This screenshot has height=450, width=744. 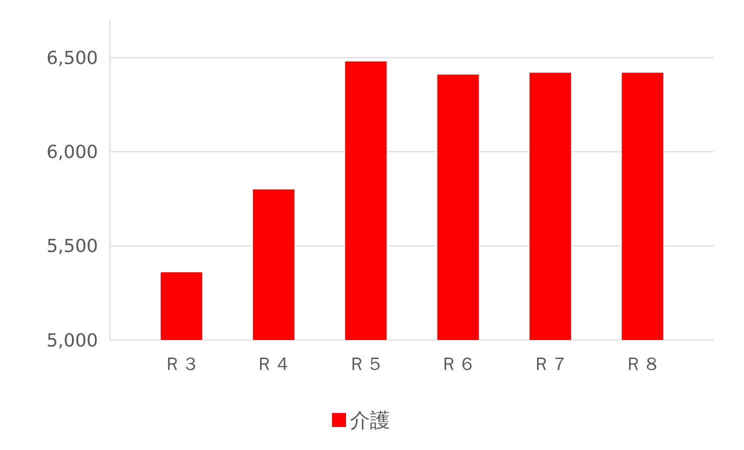 What do you see at coordinates (72, 58) in the screenshot?
I see `y-tick-label: 6,500` at bounding box center [72, 58].